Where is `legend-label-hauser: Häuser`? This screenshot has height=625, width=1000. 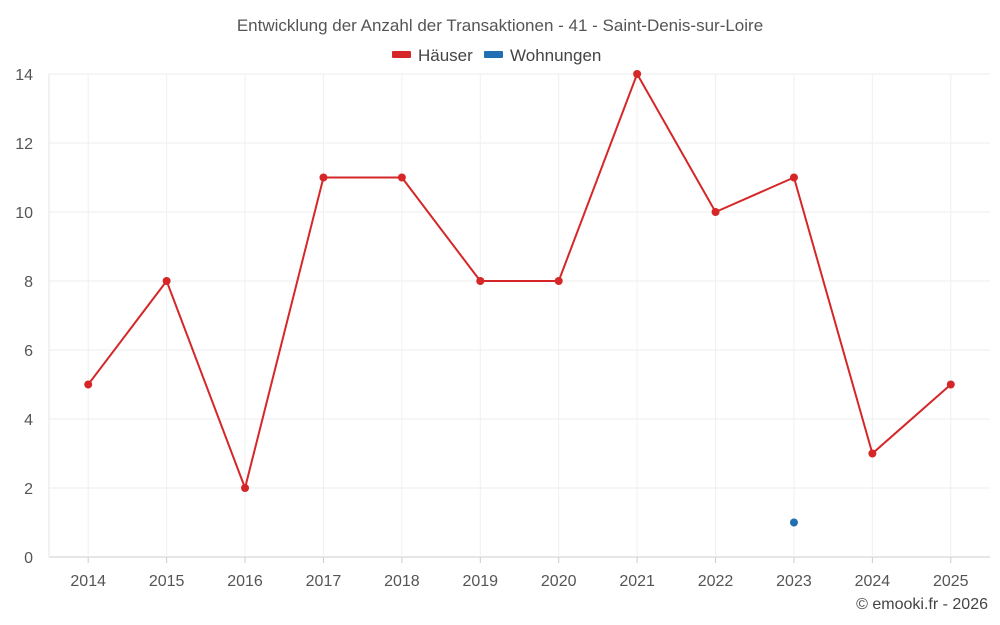
legend-label-hauser: Häuser is located at coordinates (445, 55).